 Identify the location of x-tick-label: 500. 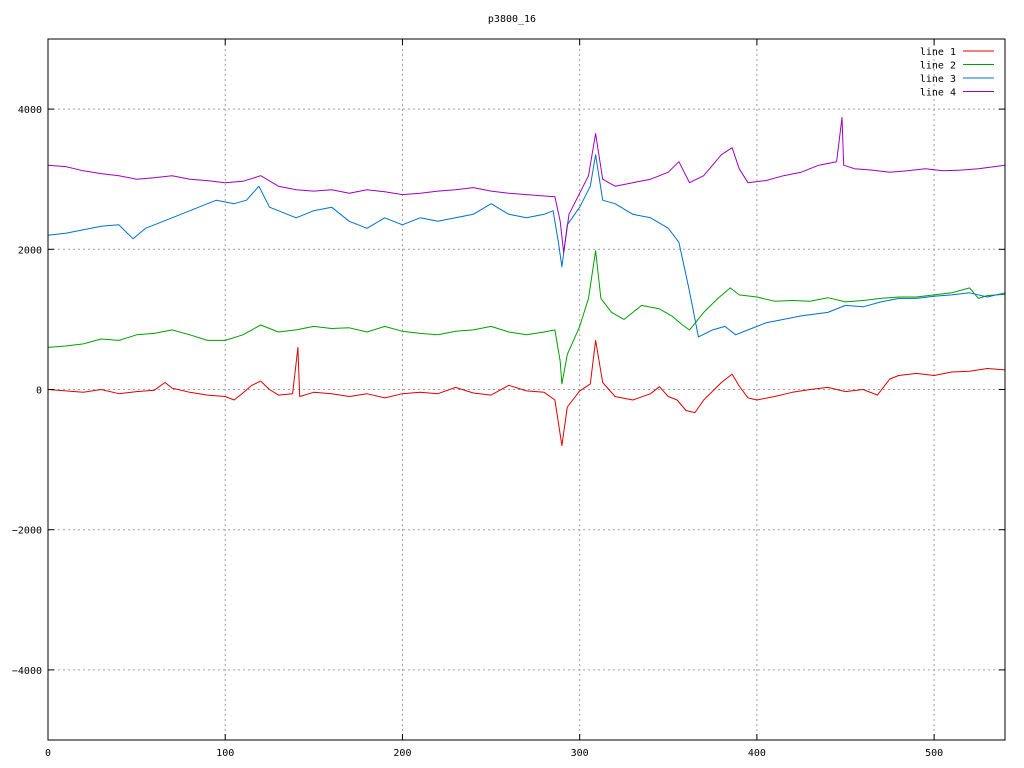
(934, 753).